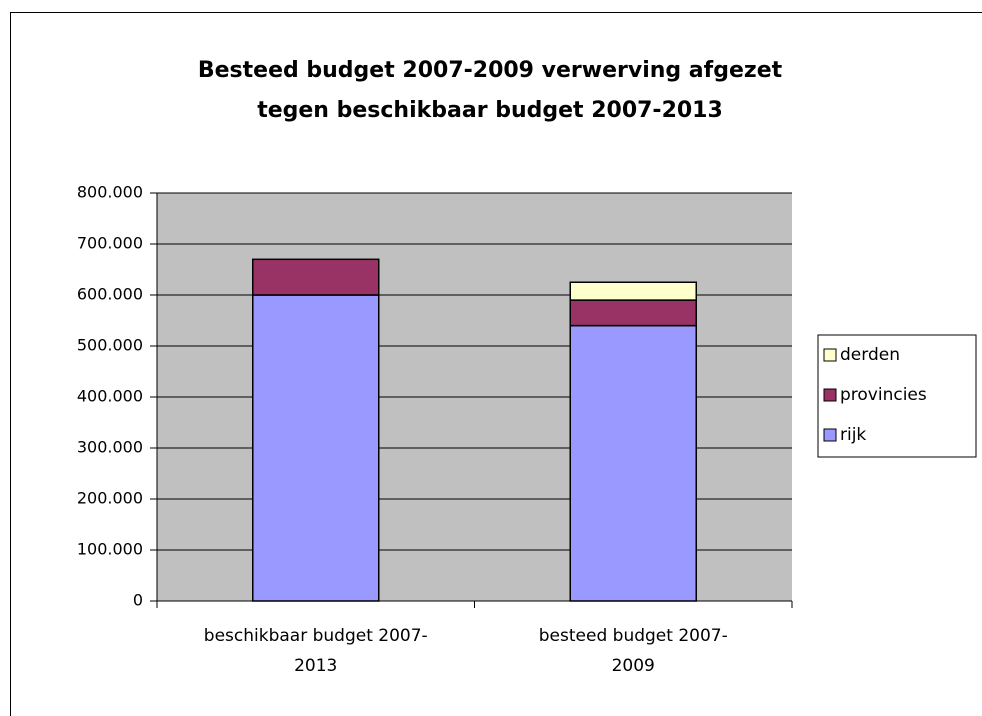 Image resolution: width=982 pixels, height=716 pixels. What do you see at coordinates (490, 110) in the screenshot?
I see `chart-title: tegen beschikbaar budget 2007-2013` at bounding box center [490, 110].